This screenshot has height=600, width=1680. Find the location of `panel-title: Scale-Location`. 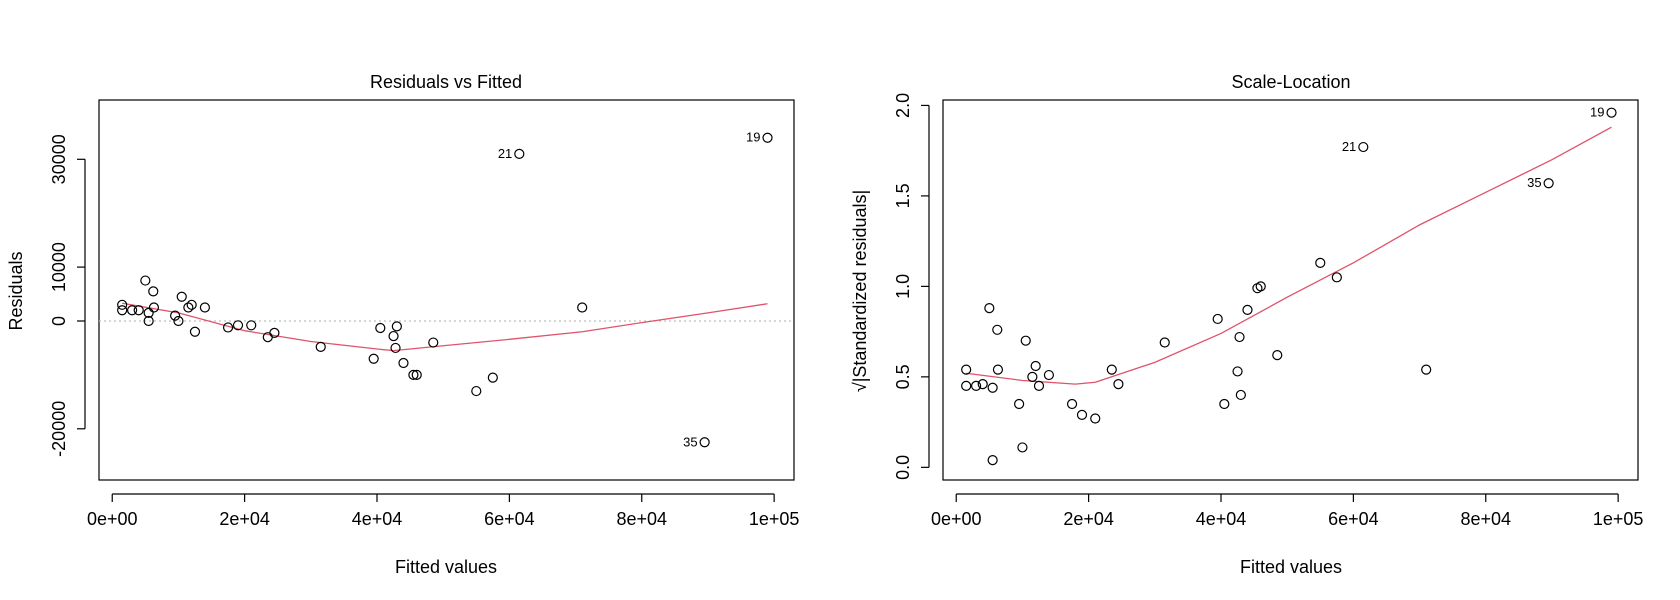

panel-title: Scale-Location is located at coordinates (1290, 82).